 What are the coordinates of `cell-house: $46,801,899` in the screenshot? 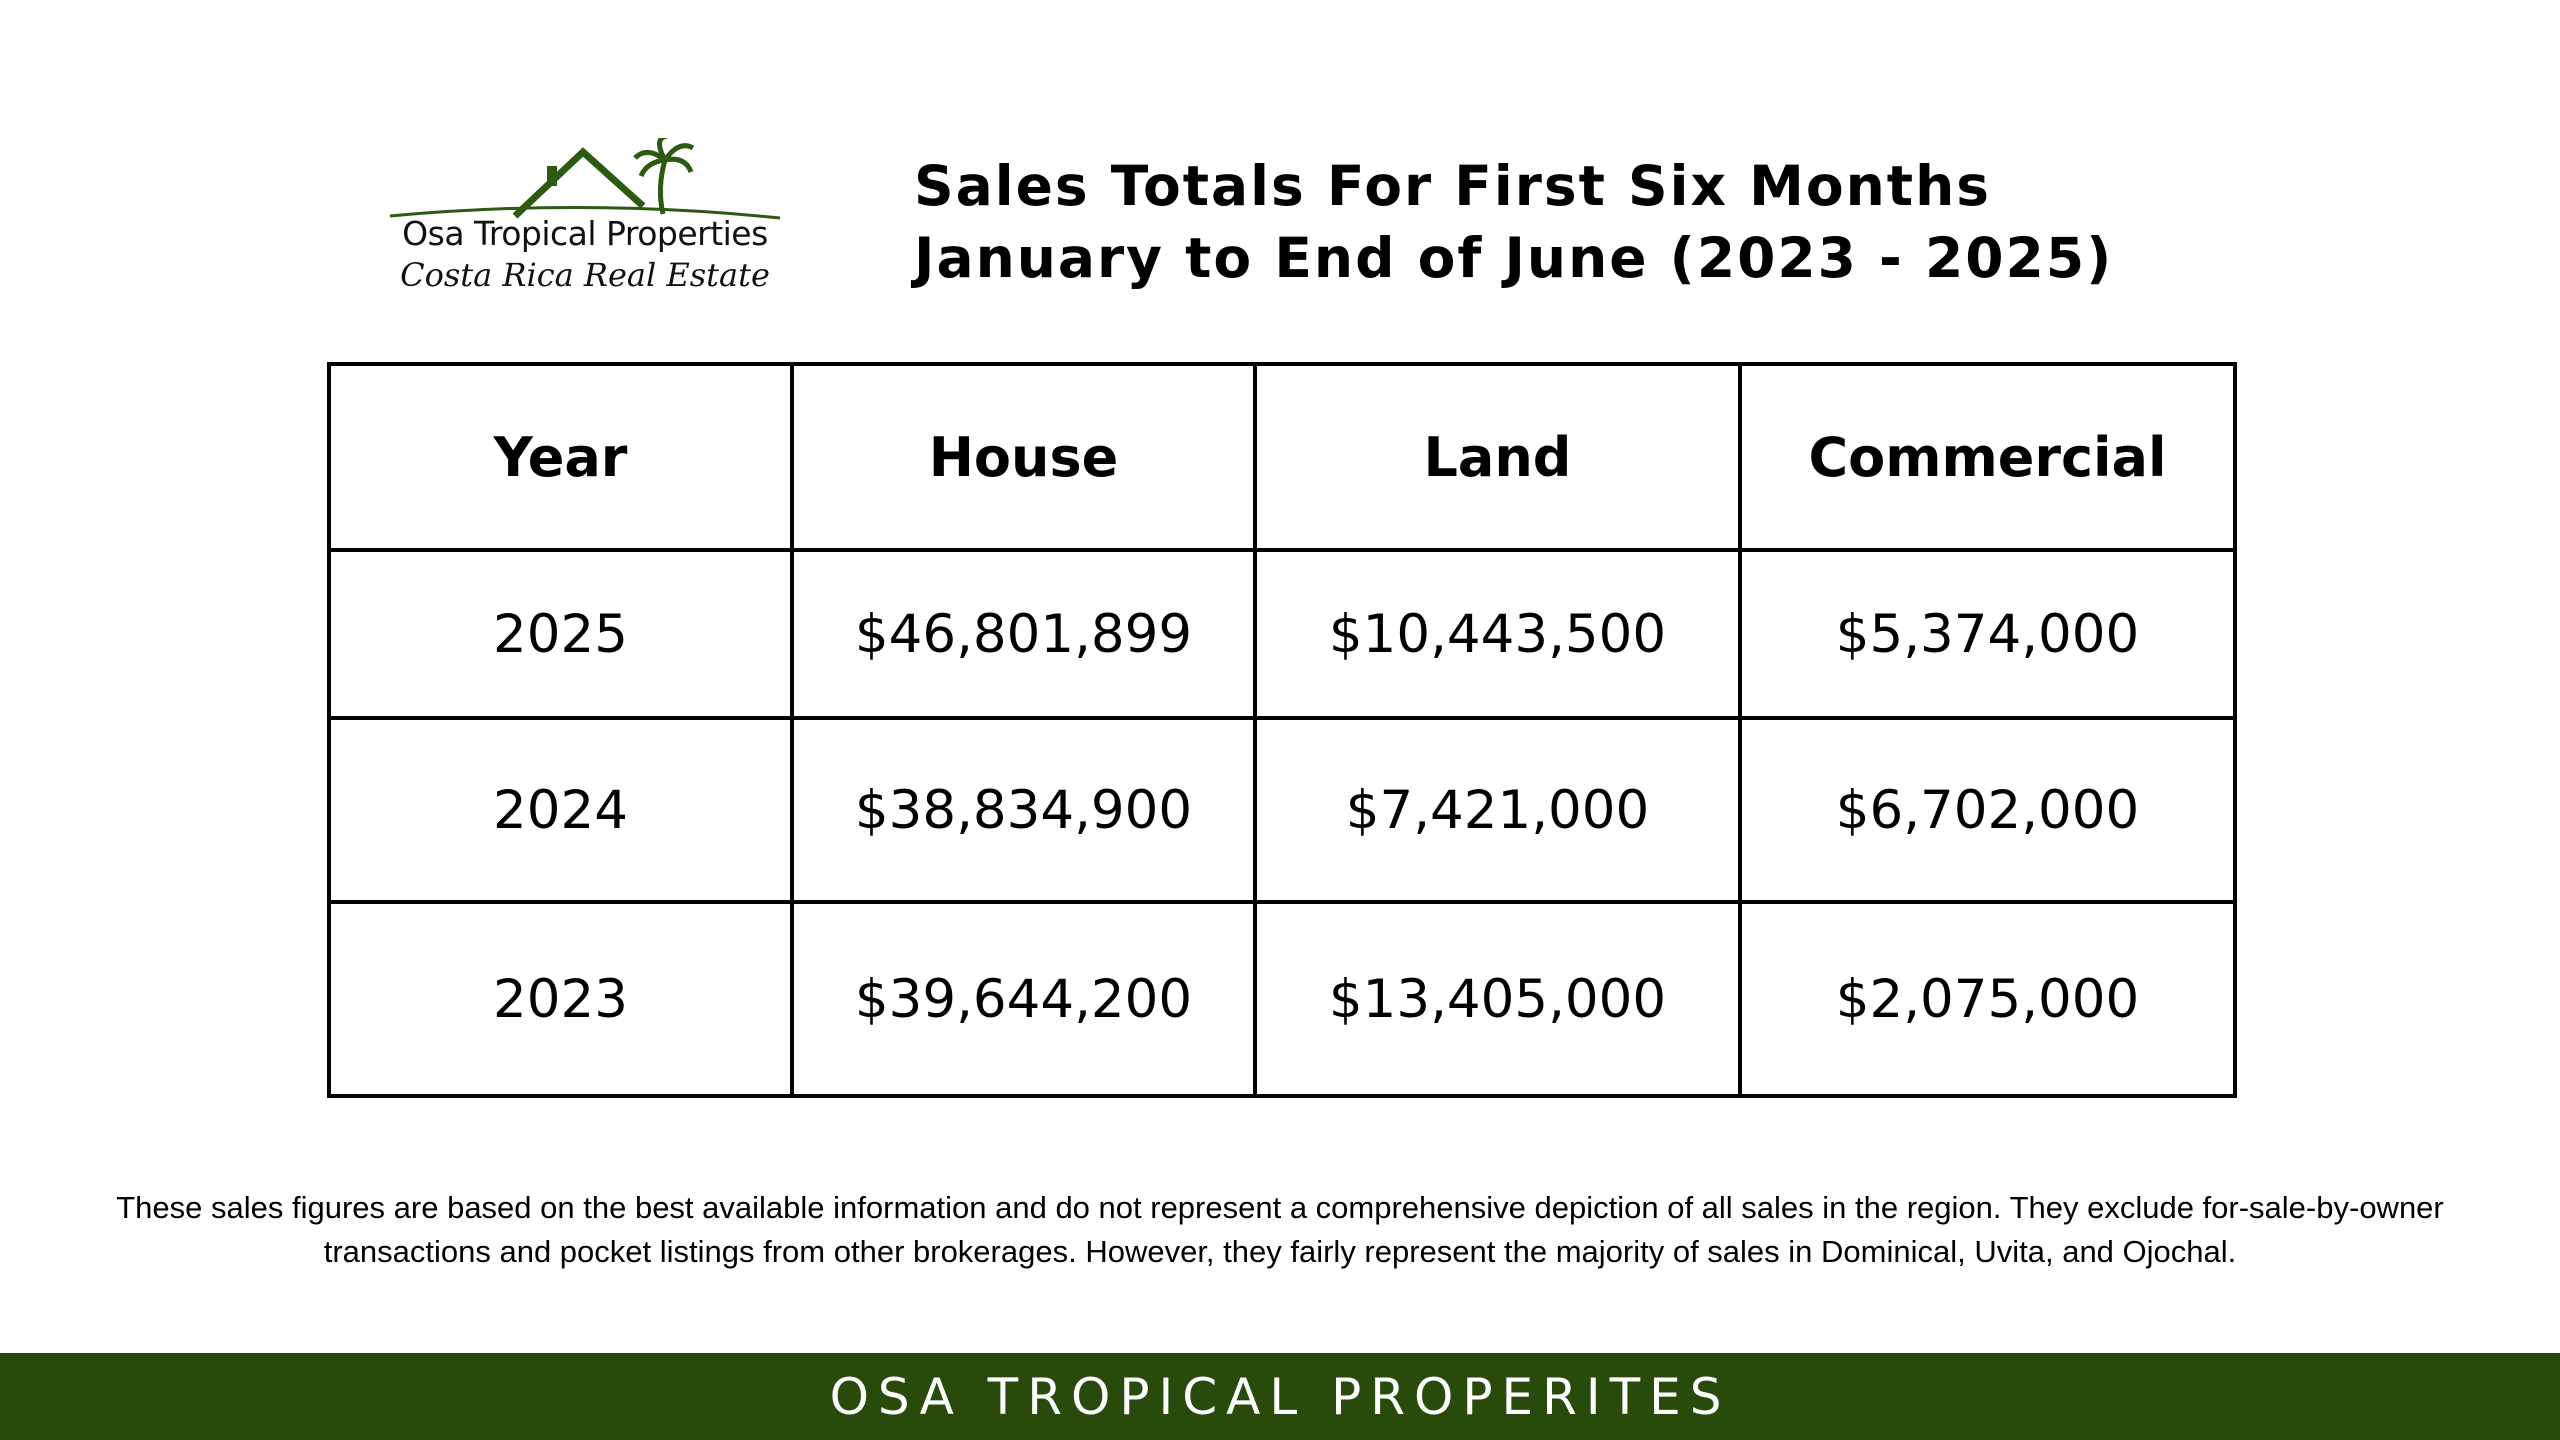 It's located at (1023, 634).